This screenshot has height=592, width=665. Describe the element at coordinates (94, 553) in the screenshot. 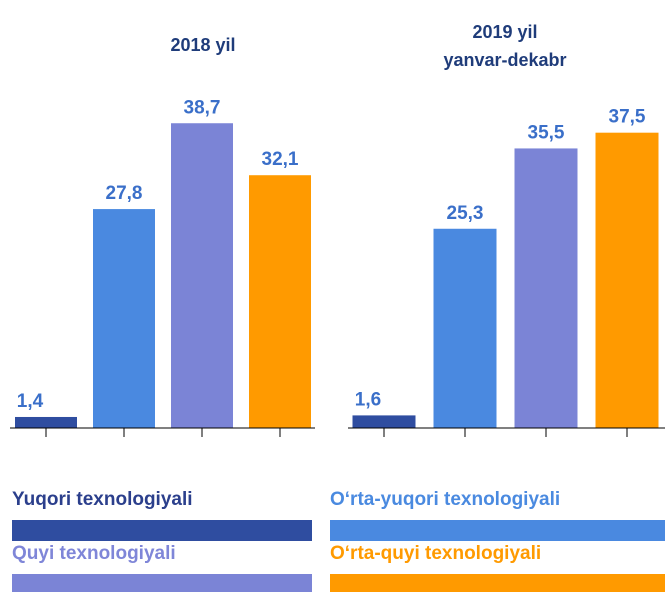

I see `legend-label: Quyi texnologiyali` at that location.